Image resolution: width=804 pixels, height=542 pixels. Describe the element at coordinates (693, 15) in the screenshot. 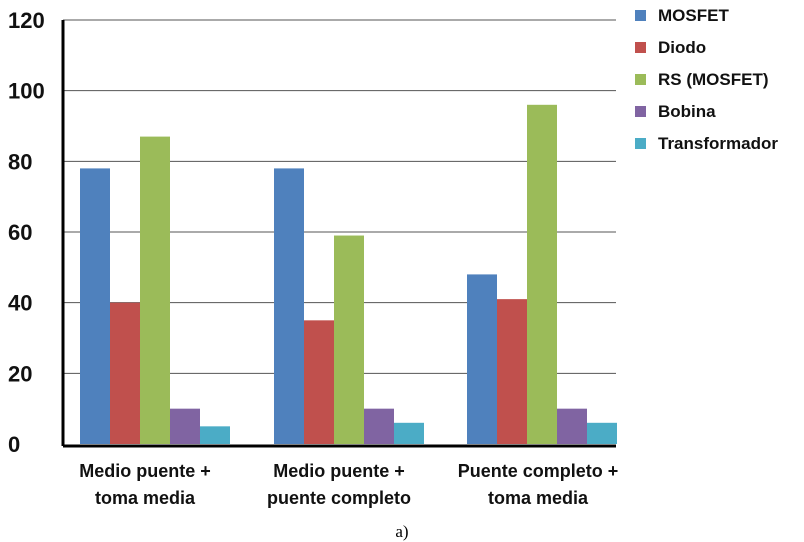

I see `legend-label: MOSFET` at that location.